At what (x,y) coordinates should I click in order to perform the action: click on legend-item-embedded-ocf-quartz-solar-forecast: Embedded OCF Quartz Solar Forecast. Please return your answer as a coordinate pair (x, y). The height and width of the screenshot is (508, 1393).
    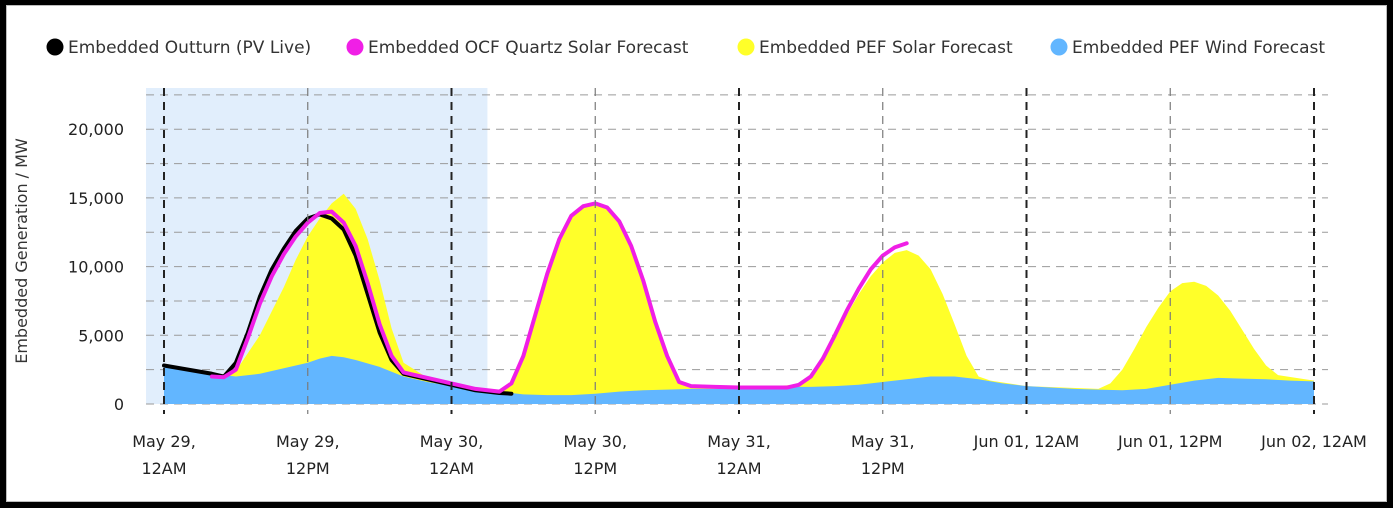
    Looking at the image, I should click on (517, 48).